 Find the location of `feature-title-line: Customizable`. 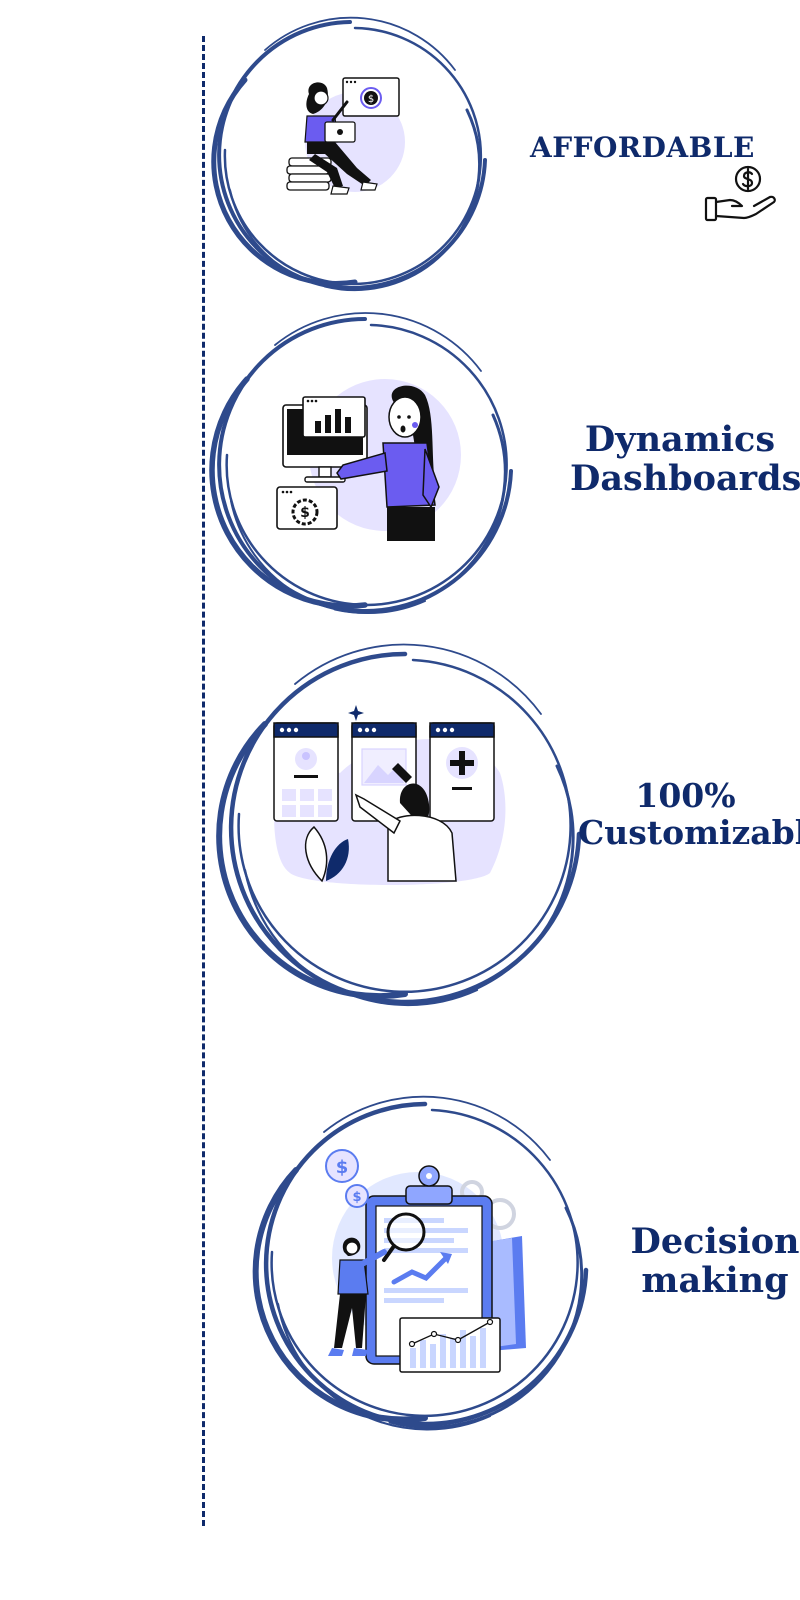

feature-title-line: Customizable is located at coordinates (689, 832).